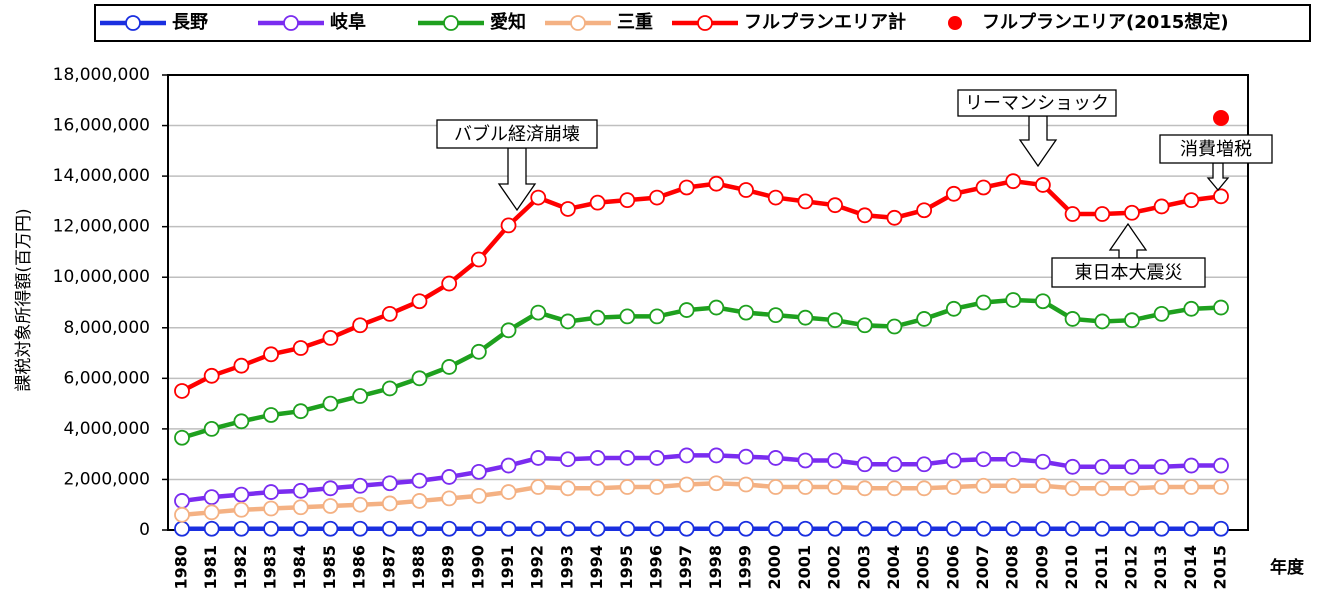  Describe the element at coordinates (863, 567) in the screenshot. I see `x-tick-label: 2003` at that location.